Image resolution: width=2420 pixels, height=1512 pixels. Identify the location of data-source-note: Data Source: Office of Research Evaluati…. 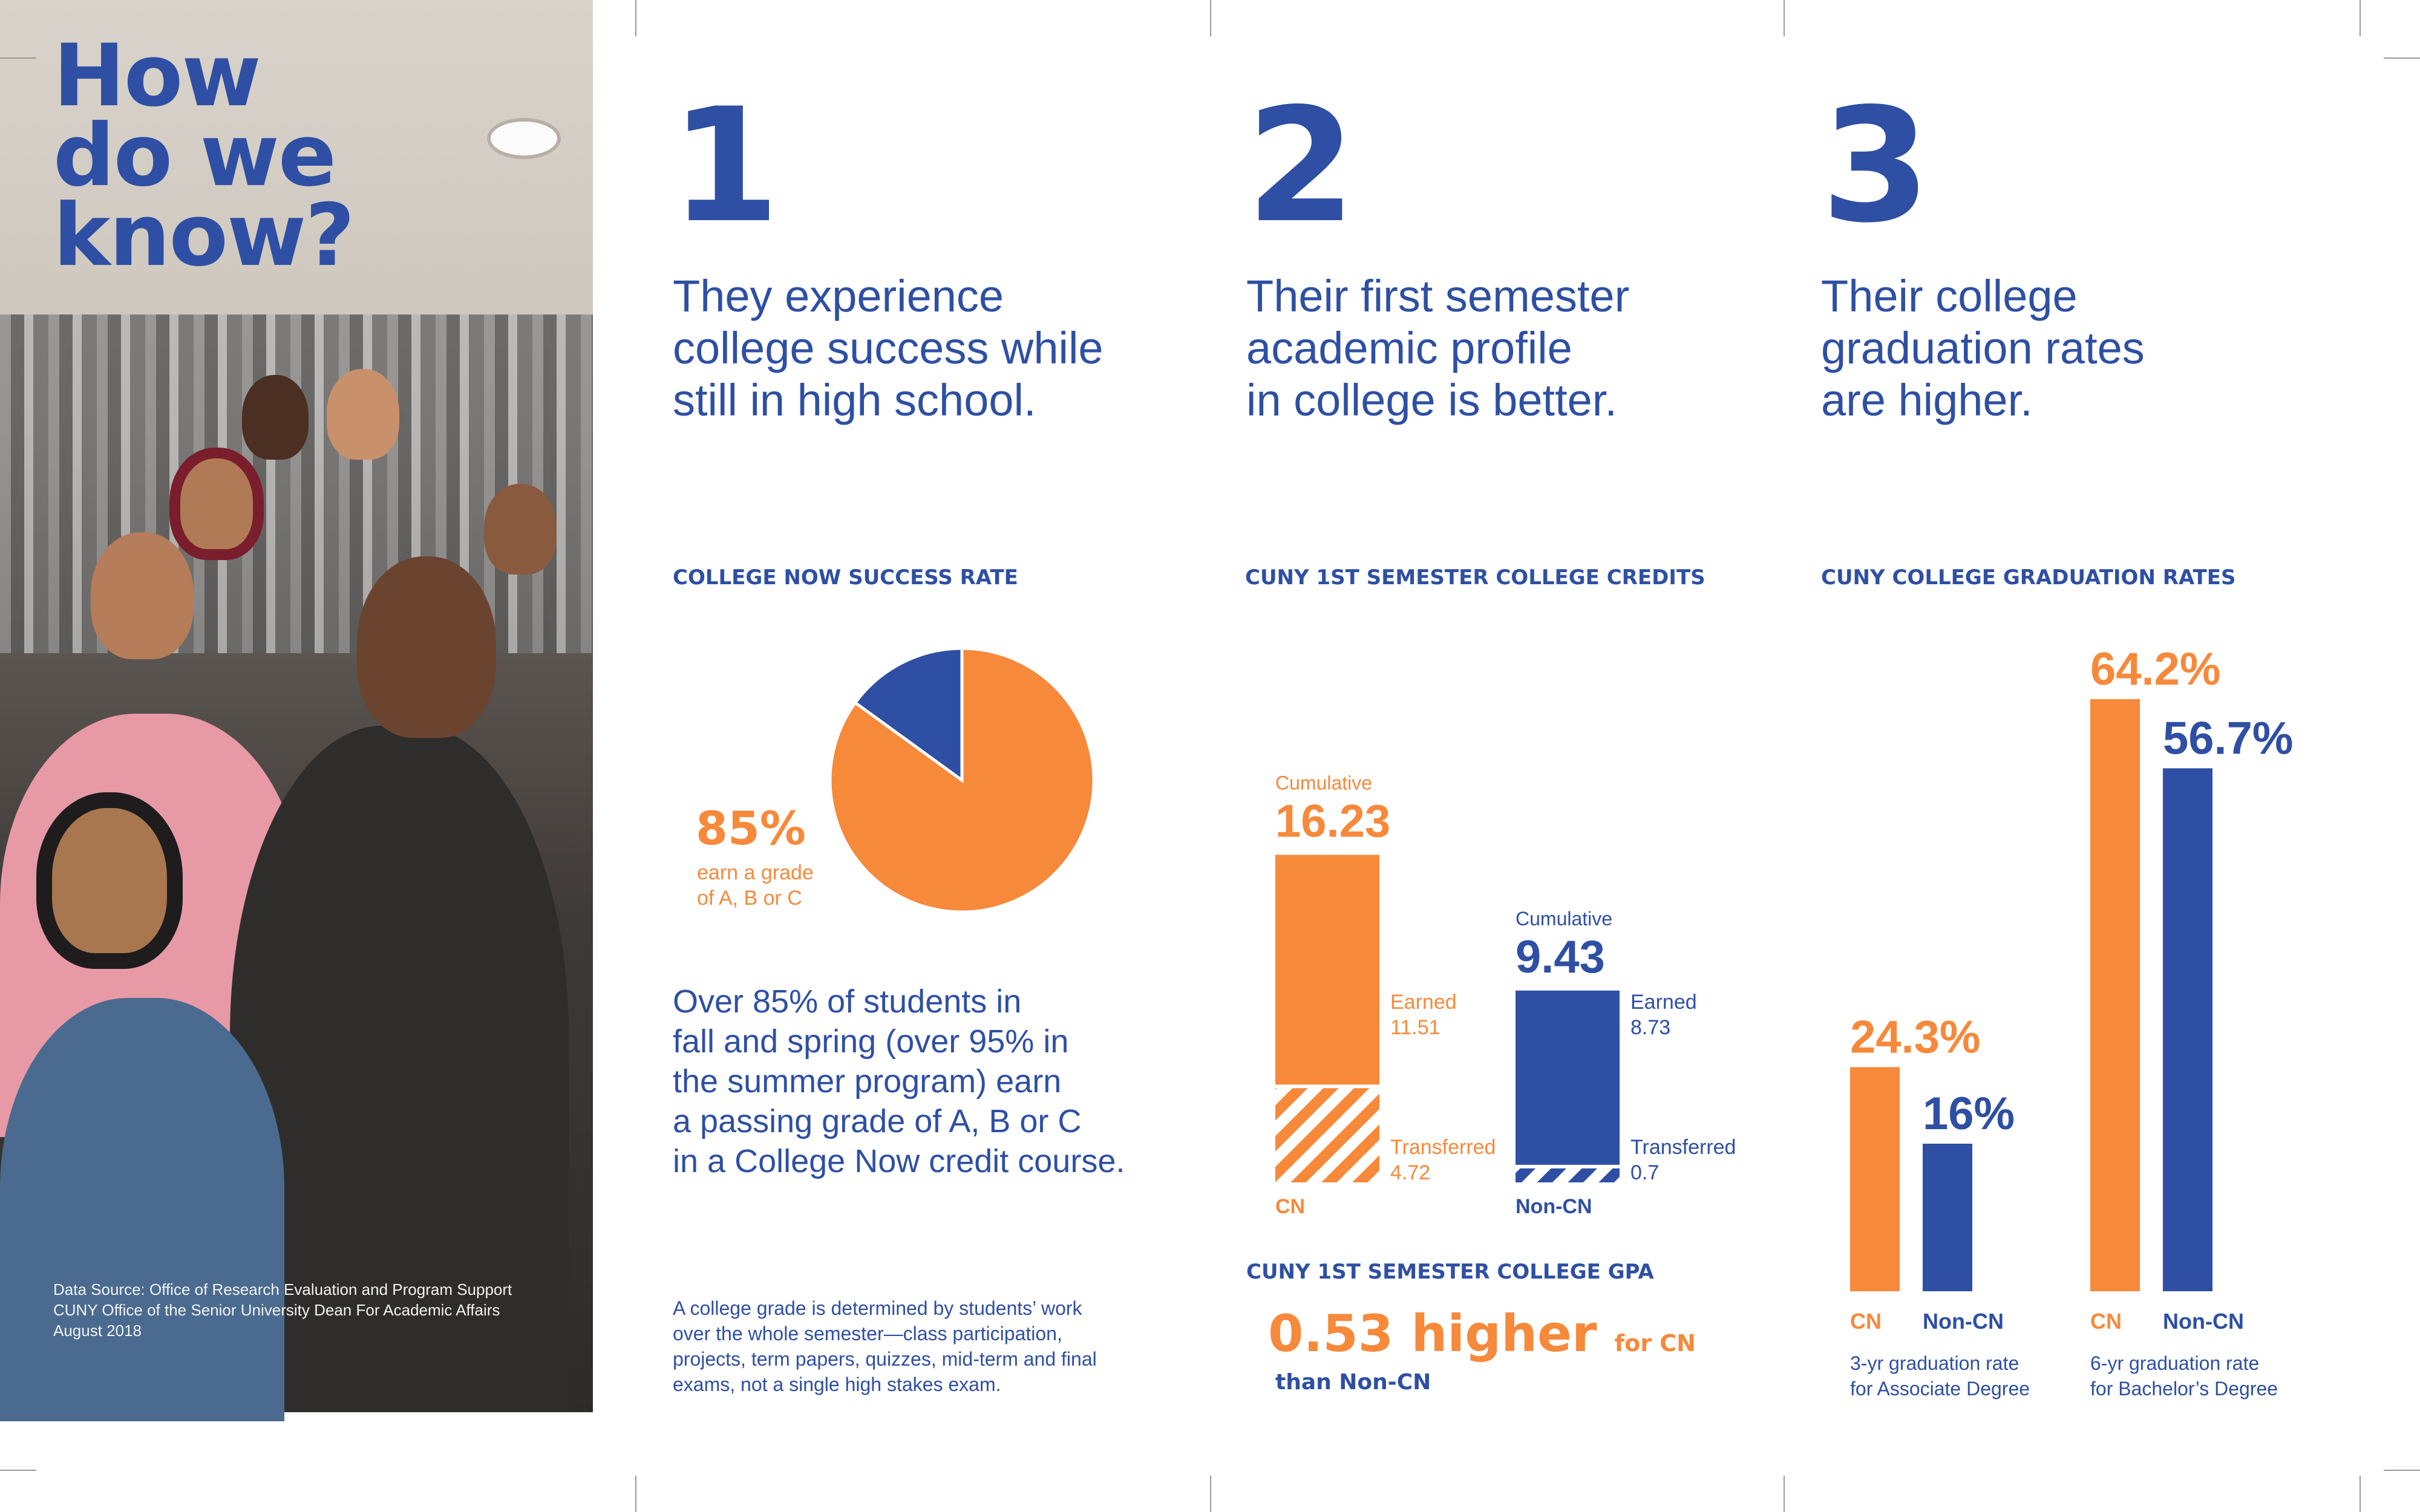
(282, 1310).